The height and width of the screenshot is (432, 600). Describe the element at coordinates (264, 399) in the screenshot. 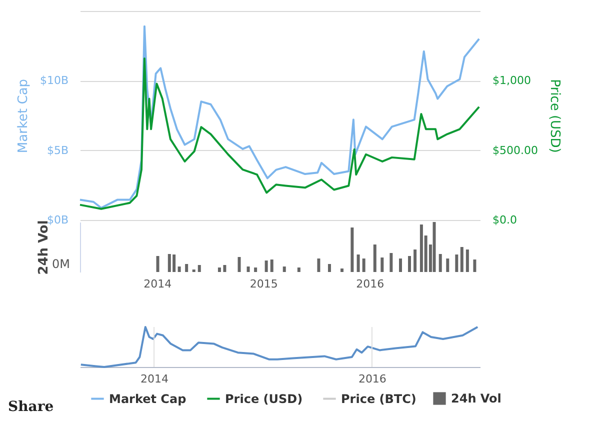

I see `legend-label: Price (USD)` at that location.